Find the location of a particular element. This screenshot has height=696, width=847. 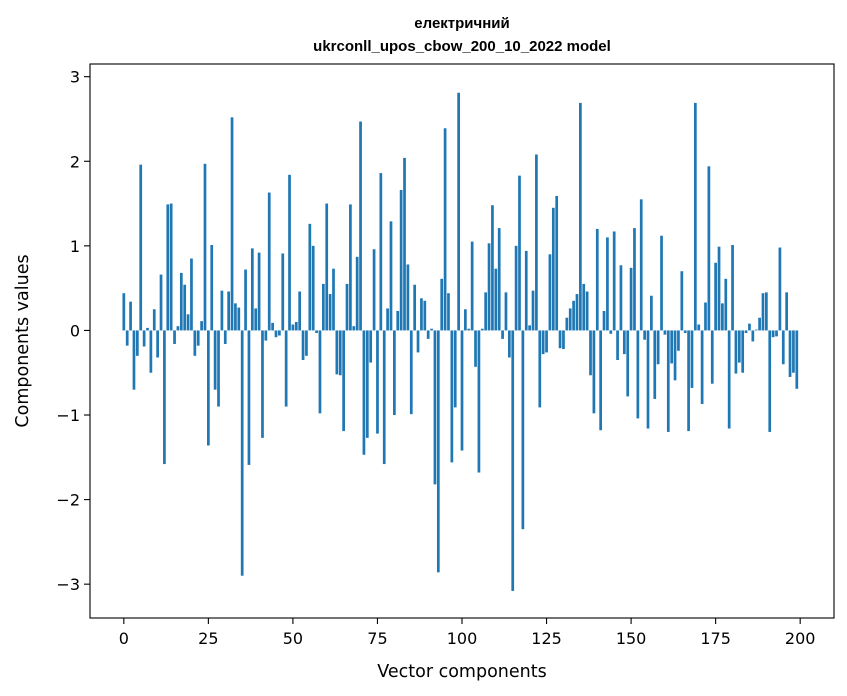

y-tick-label: −2 is located at coordinates (68, 500).